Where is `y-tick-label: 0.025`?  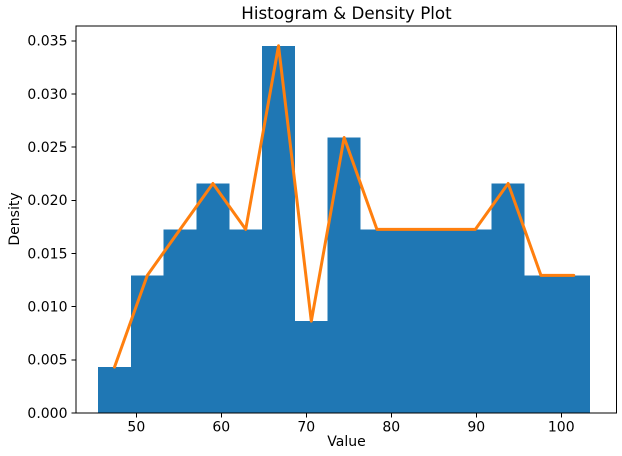
y-tick-label: 0.025 is located at coordinates (47, 148).